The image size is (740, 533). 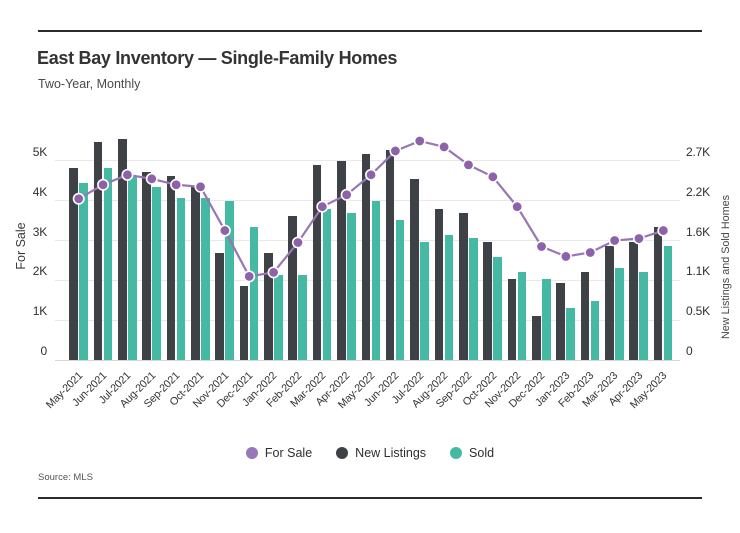 I want to click on bottom-divider, so click(x=370, y=498).